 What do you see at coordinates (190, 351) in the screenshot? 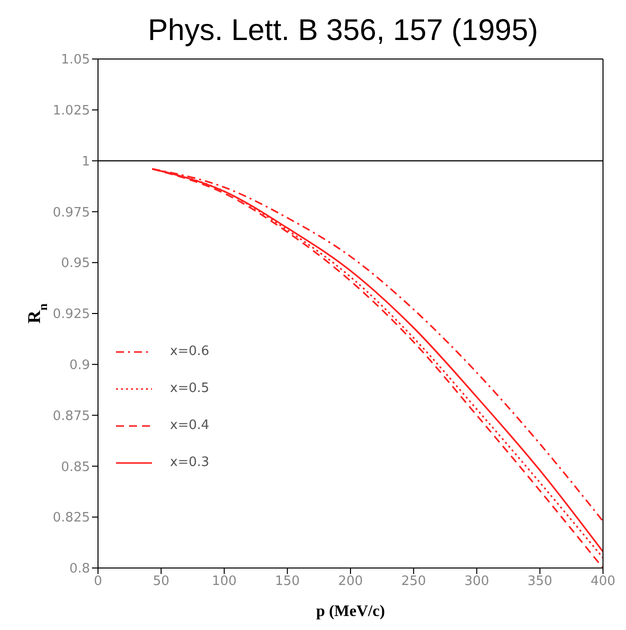
I see `legend-label: x=0.6` at bounding box center [190, 351].